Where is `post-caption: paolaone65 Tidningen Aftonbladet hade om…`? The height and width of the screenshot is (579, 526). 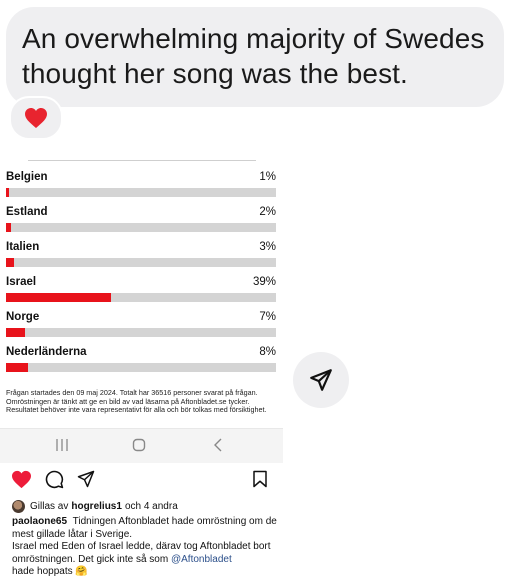
post-caption: paolaone65 Tidningen Aftonbladet hade om… is located at coordinates (149, 547).